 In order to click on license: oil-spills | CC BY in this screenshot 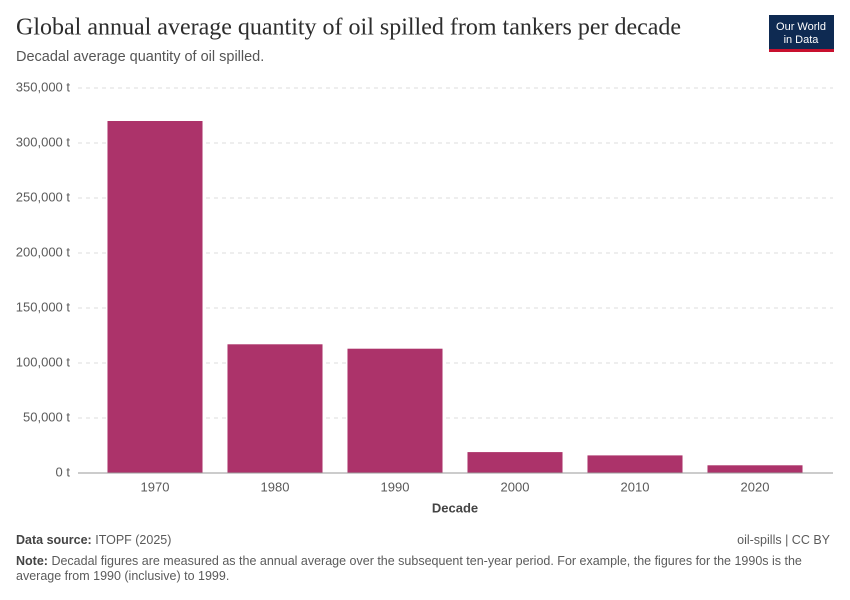, I will do `click(783, 540)`.